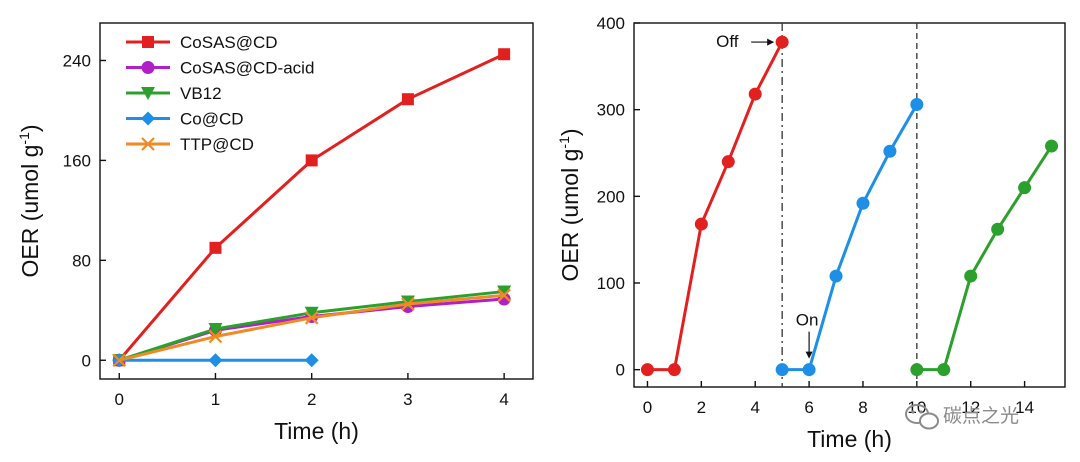 This screenshot has width=1080, height=462. What do you see at coordinates (807, 320) in the screenshot?
I see `annotation-on: On` at bounding box center [807, 320].